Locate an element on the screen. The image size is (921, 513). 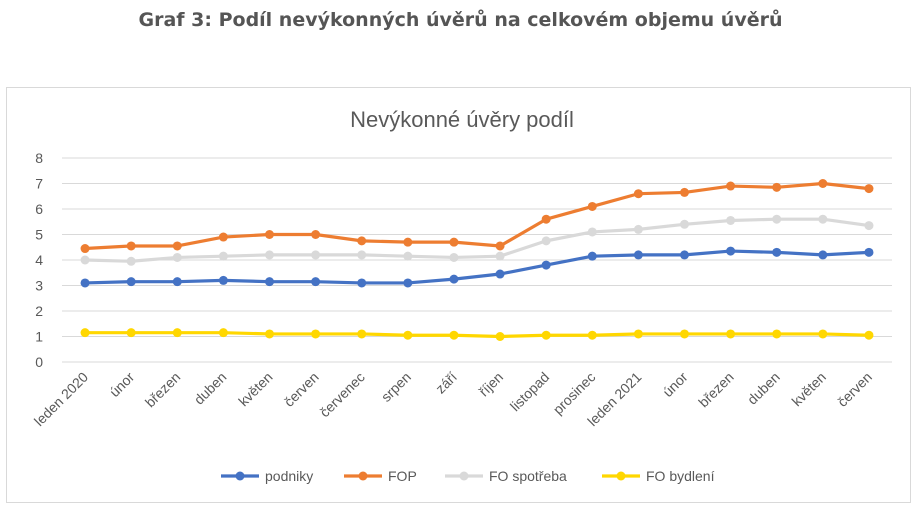
x-tick-label: červenec is located at coordinates (341, 394).